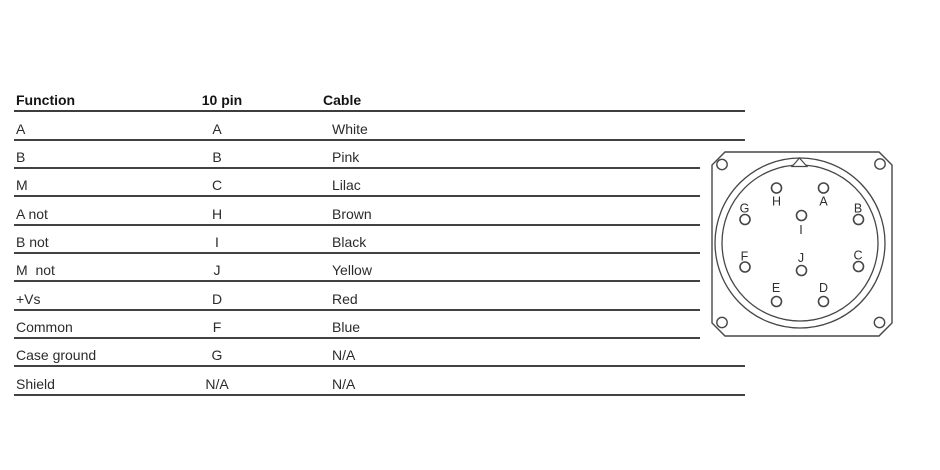 This screenshot has width=940, height=470. I want to click on pin-f-hole, so click(745, 267).